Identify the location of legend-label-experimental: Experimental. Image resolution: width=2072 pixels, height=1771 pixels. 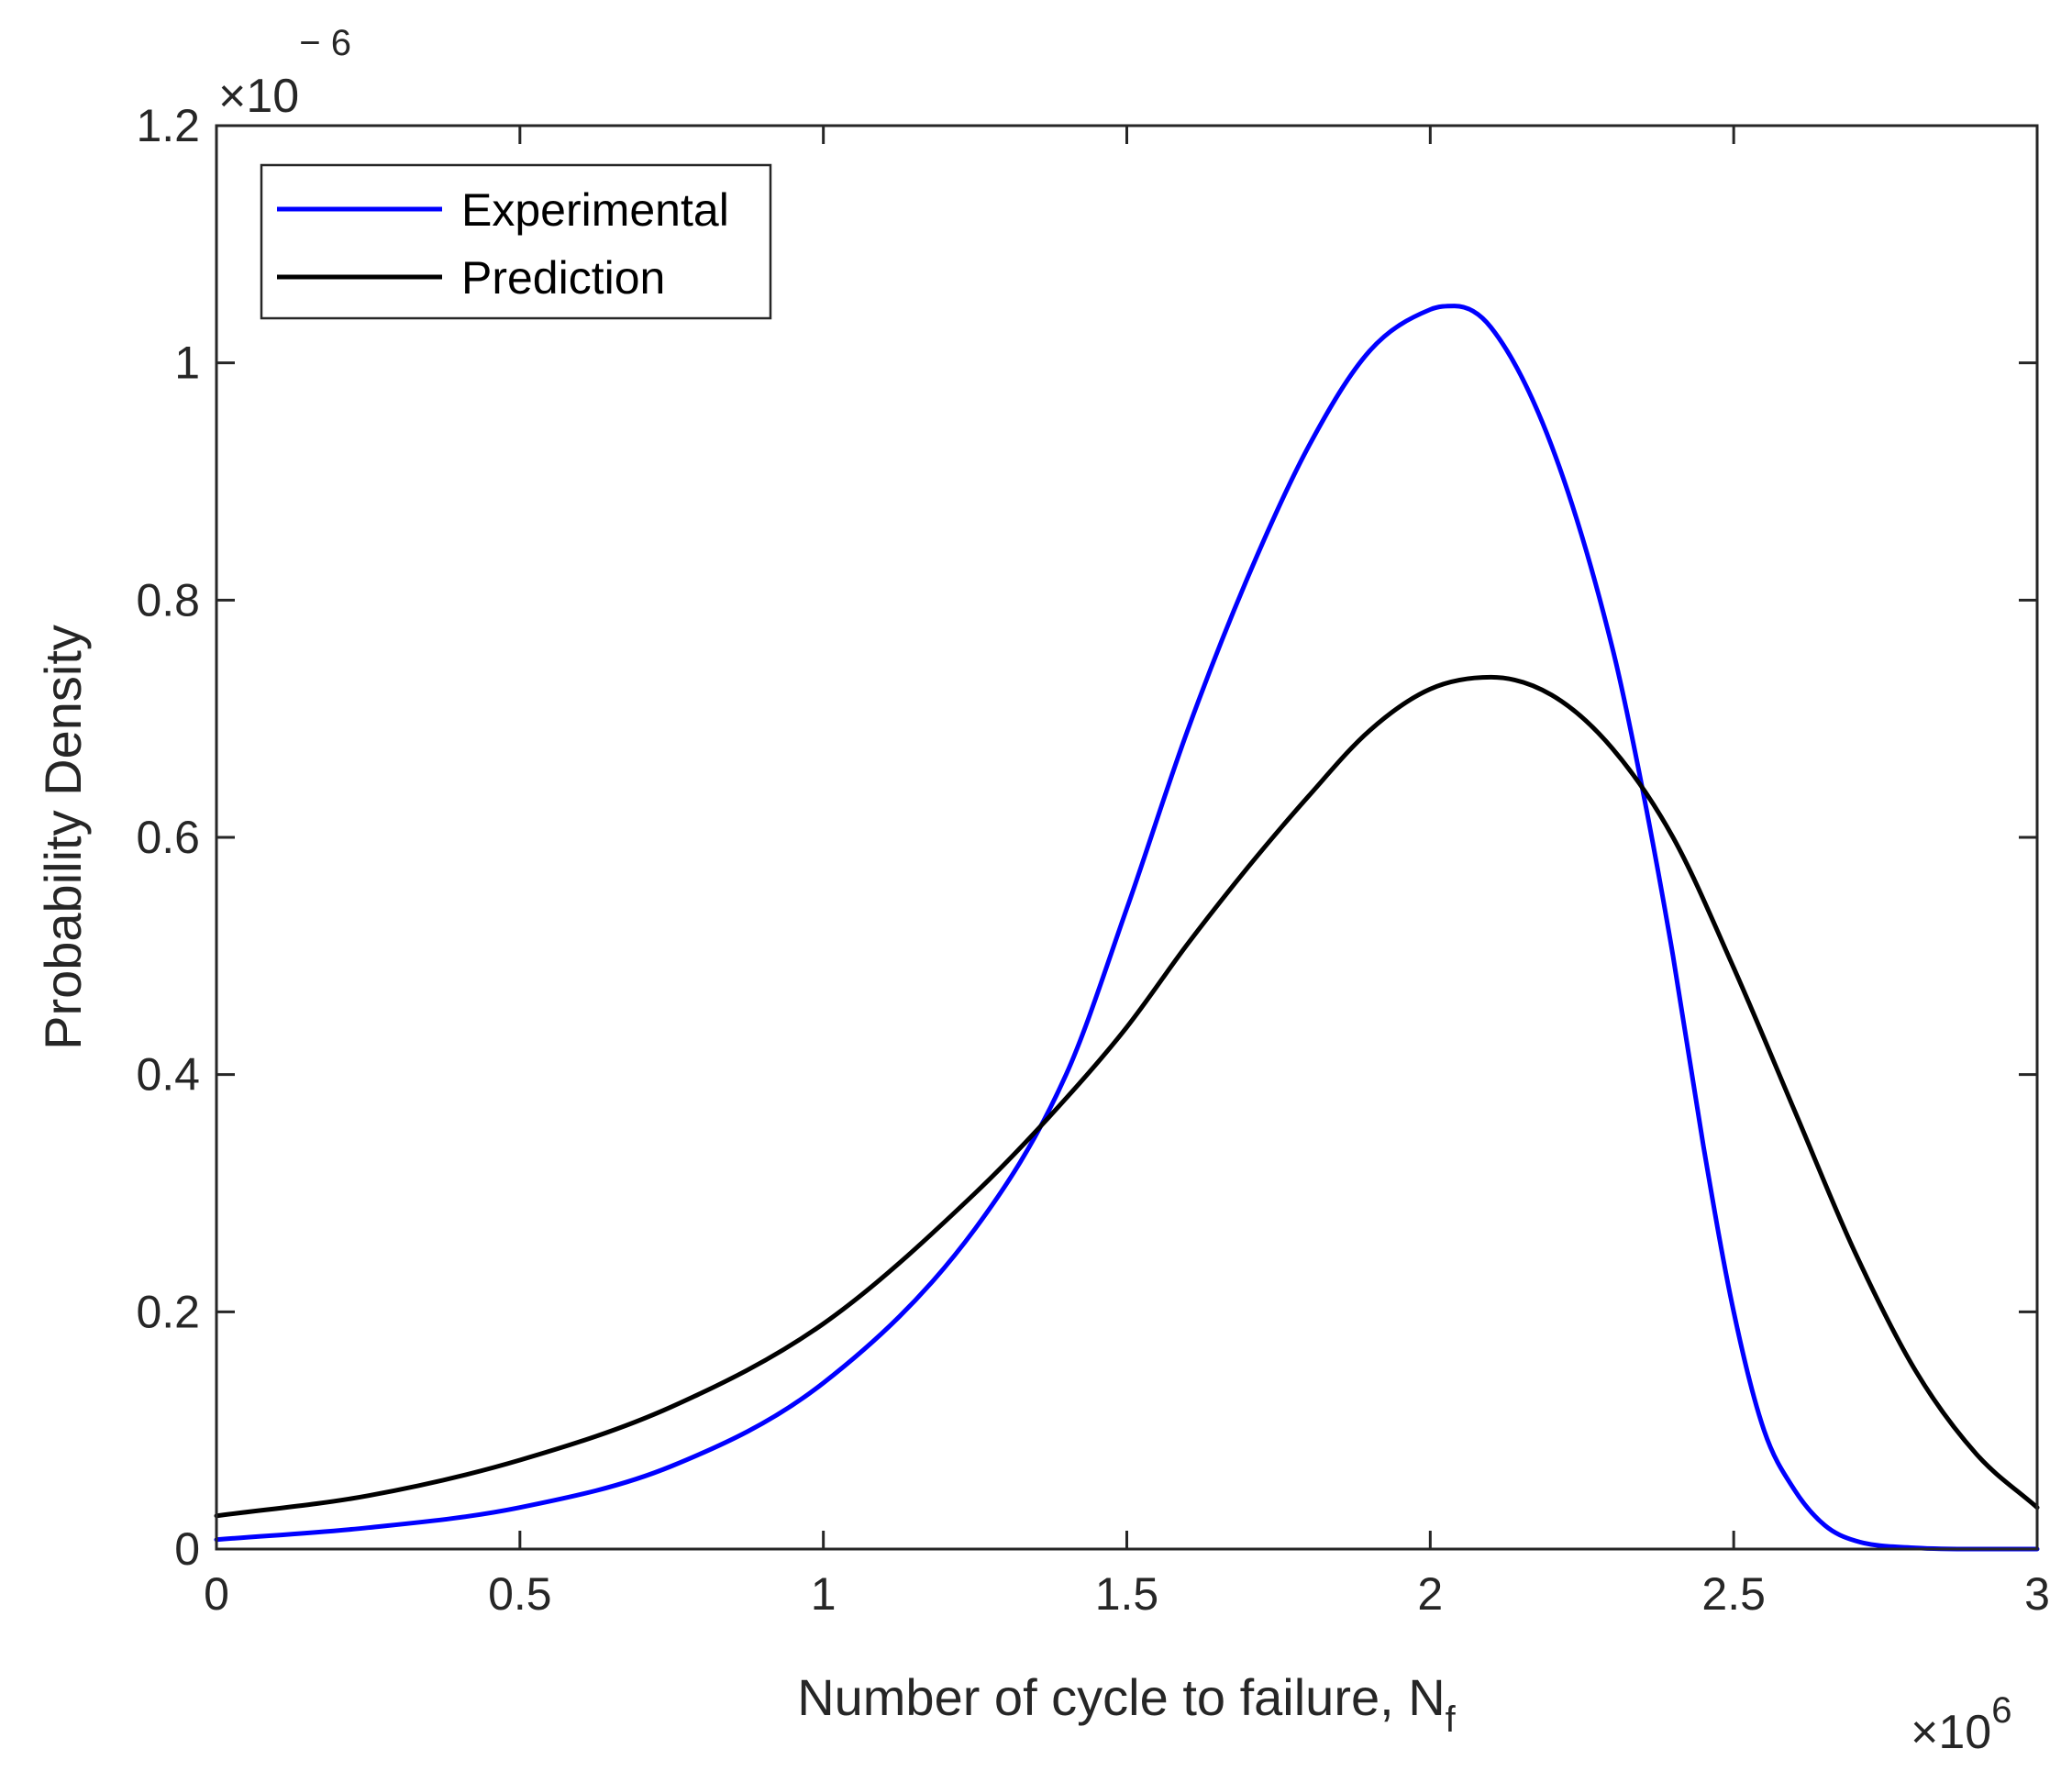
(595, 210).